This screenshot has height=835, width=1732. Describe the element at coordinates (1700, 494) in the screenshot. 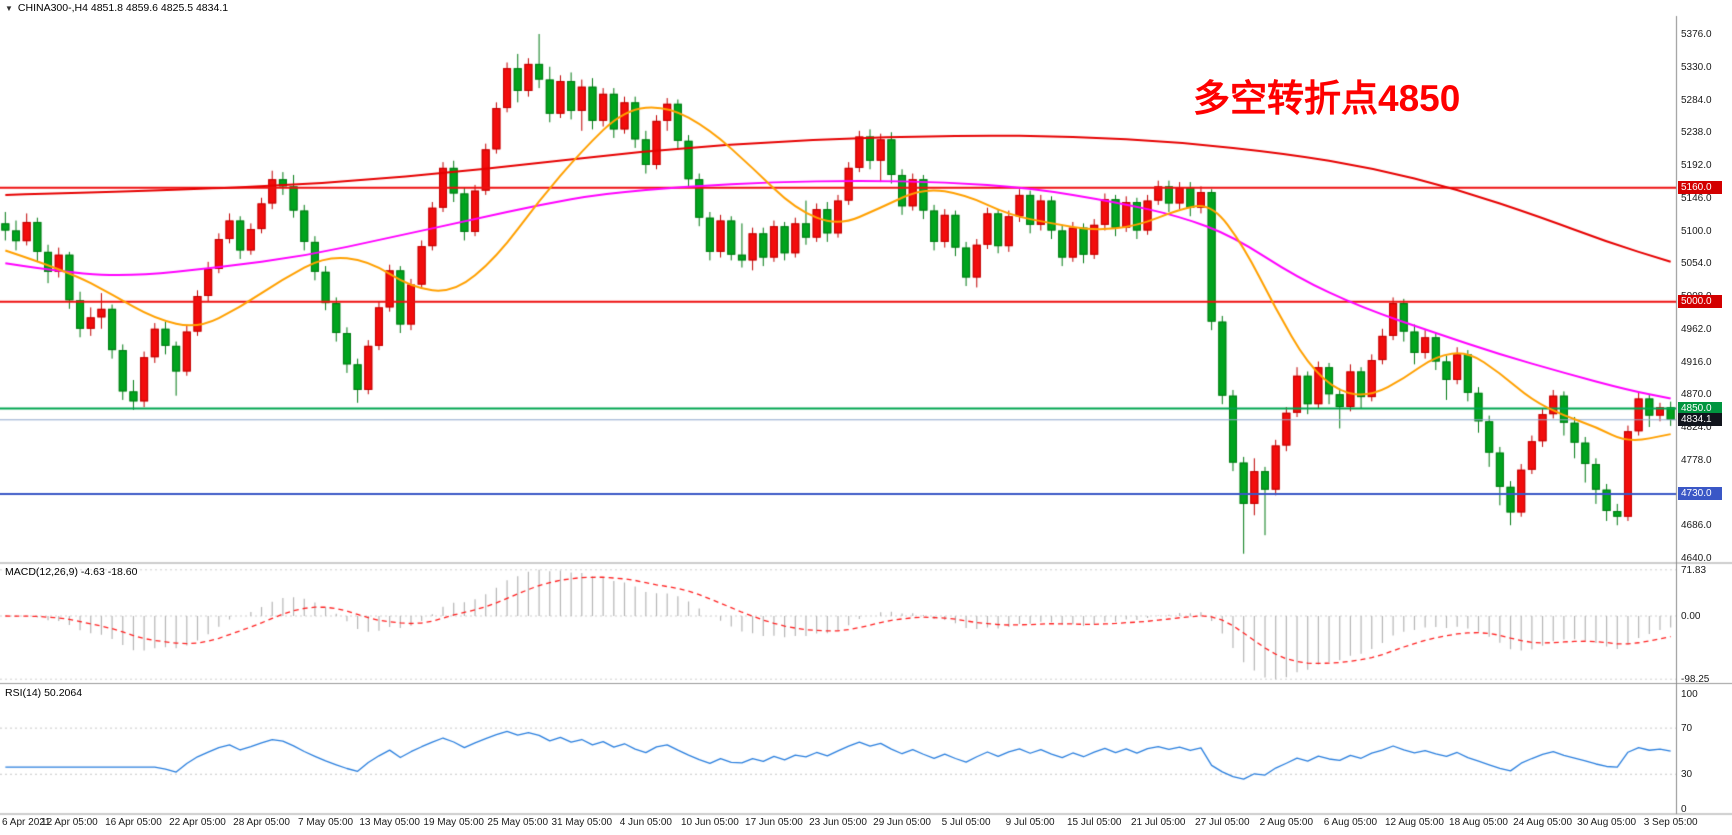

I see `price-level-tag: 4730.0` at that location.